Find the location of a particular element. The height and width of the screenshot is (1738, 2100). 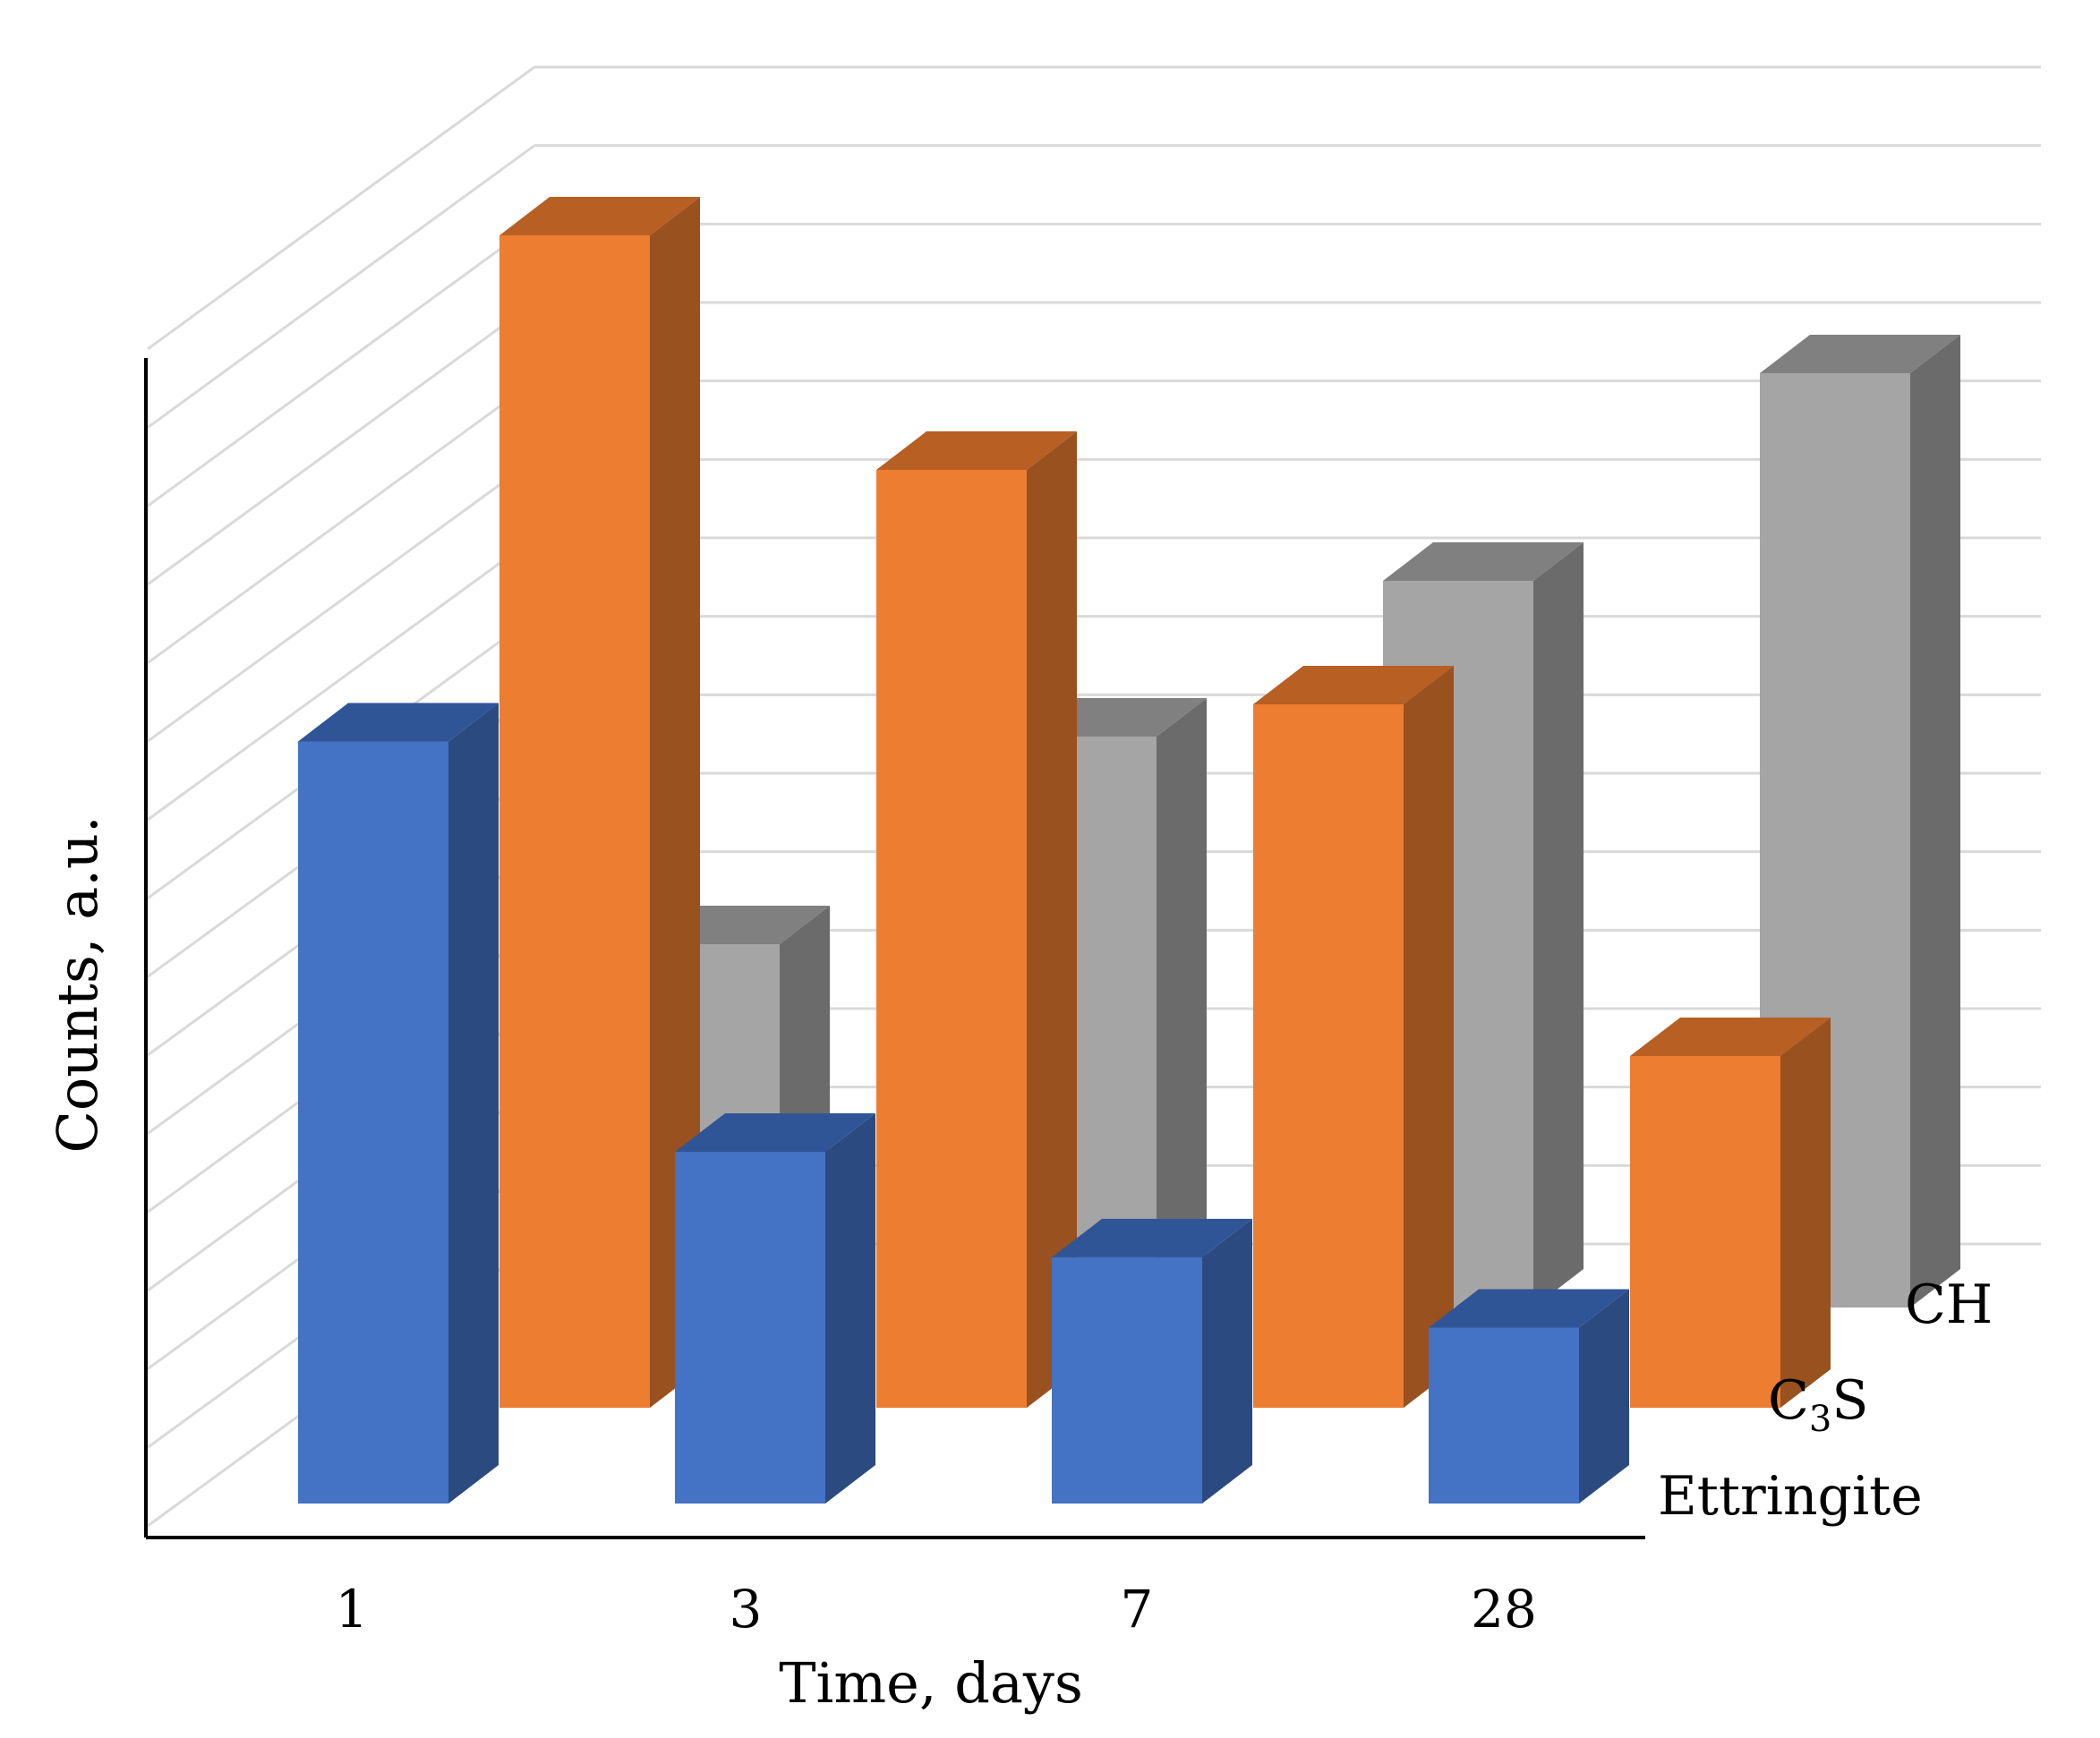

series-label-ch: CH is located at coordinates (1949, 1305).